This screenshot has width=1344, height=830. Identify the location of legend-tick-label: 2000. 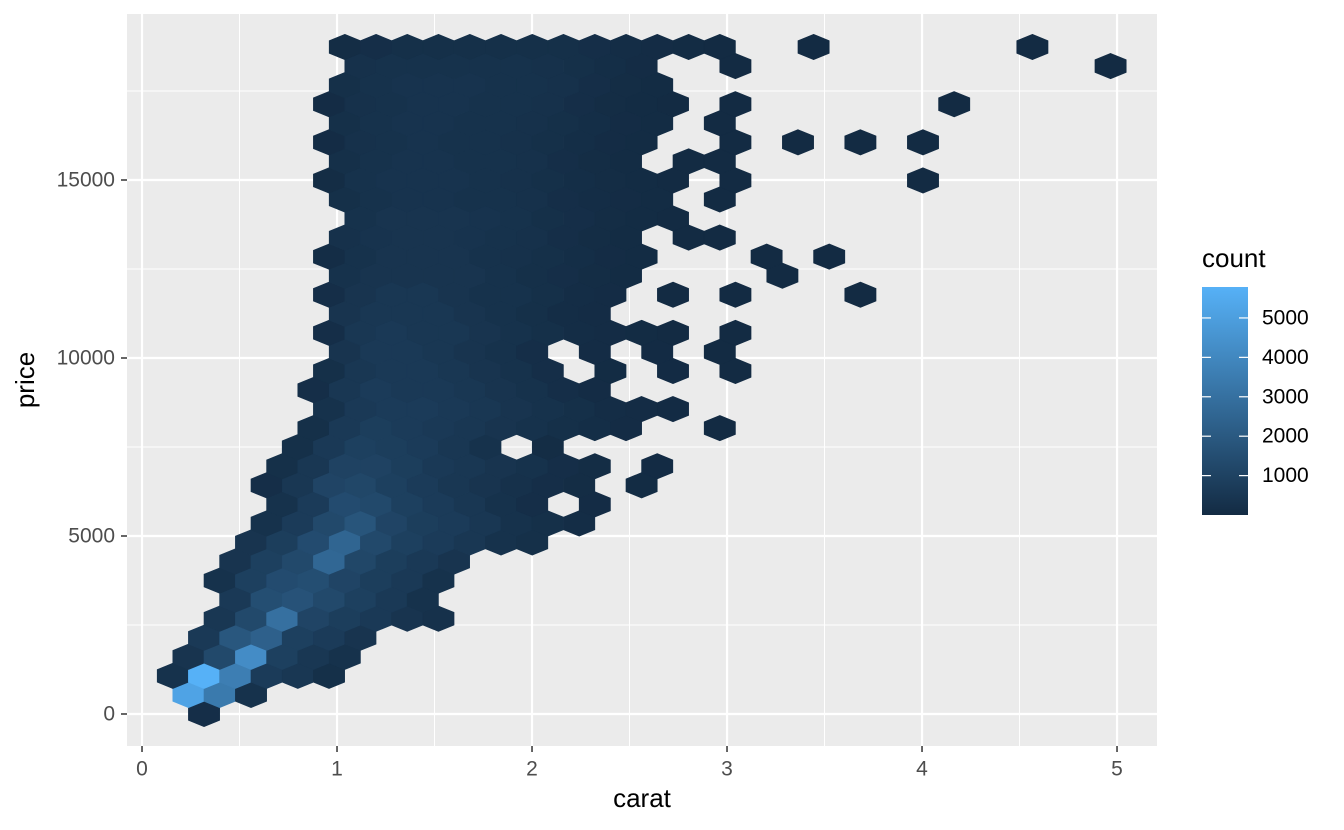
(1285, 436).